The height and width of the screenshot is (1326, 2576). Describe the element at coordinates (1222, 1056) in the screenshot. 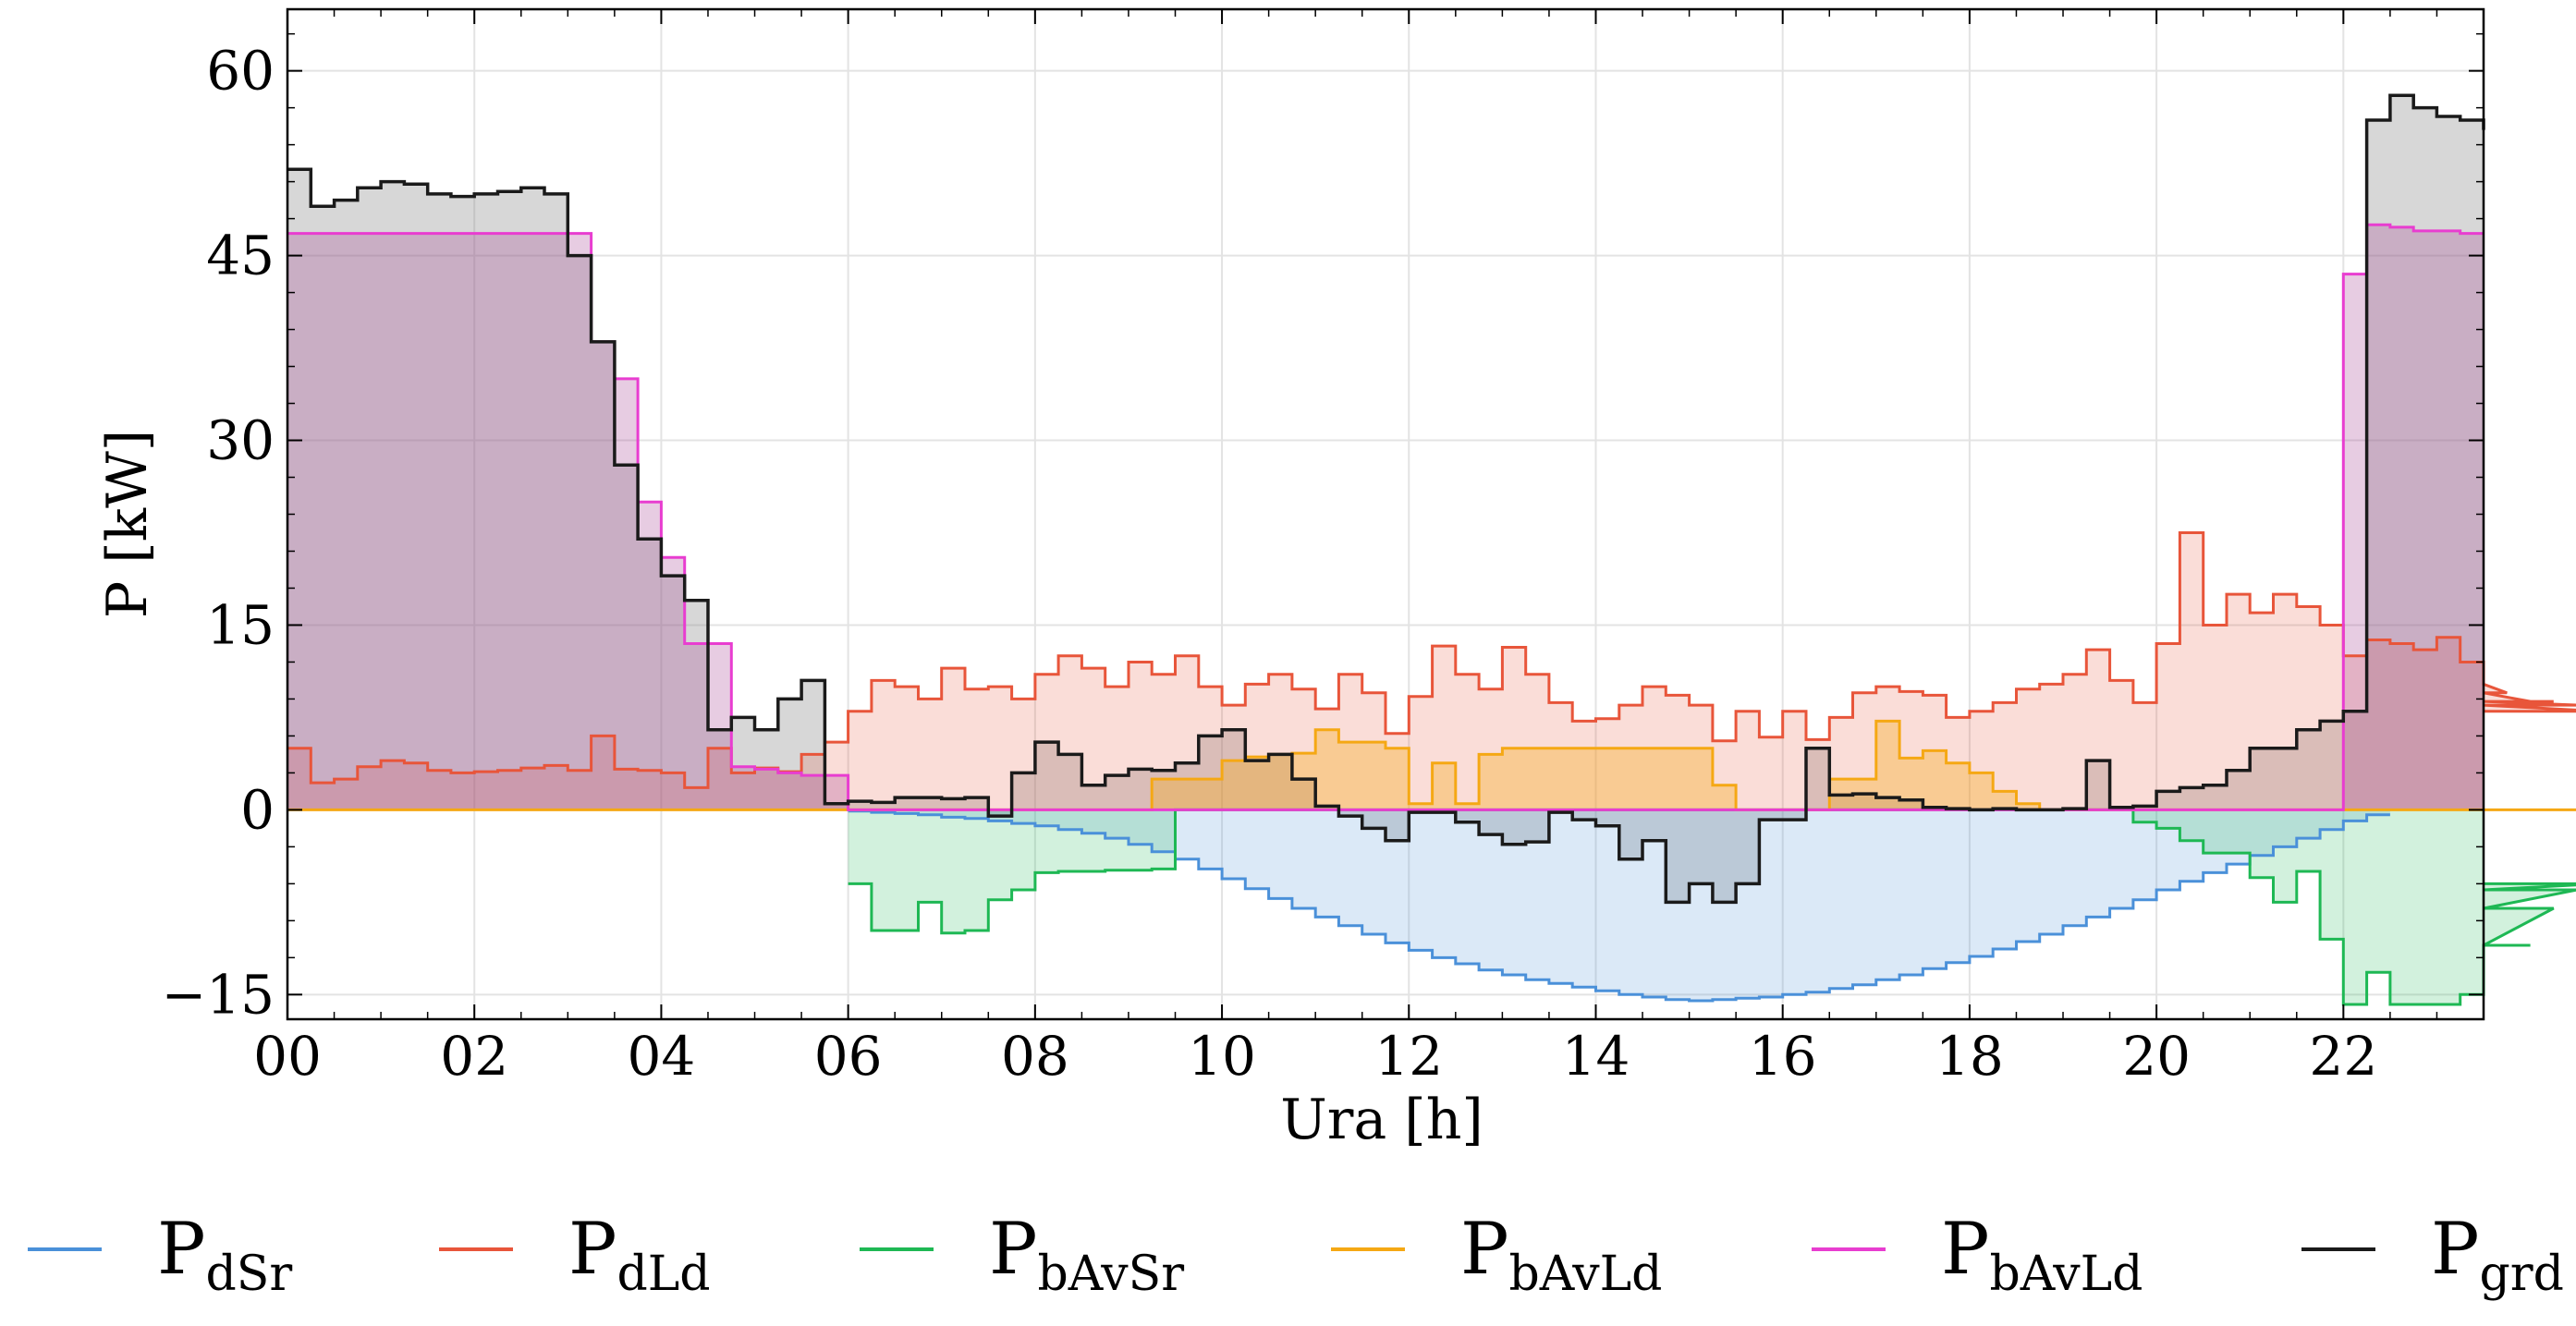

I see `x-tick-label: 10` at that location.